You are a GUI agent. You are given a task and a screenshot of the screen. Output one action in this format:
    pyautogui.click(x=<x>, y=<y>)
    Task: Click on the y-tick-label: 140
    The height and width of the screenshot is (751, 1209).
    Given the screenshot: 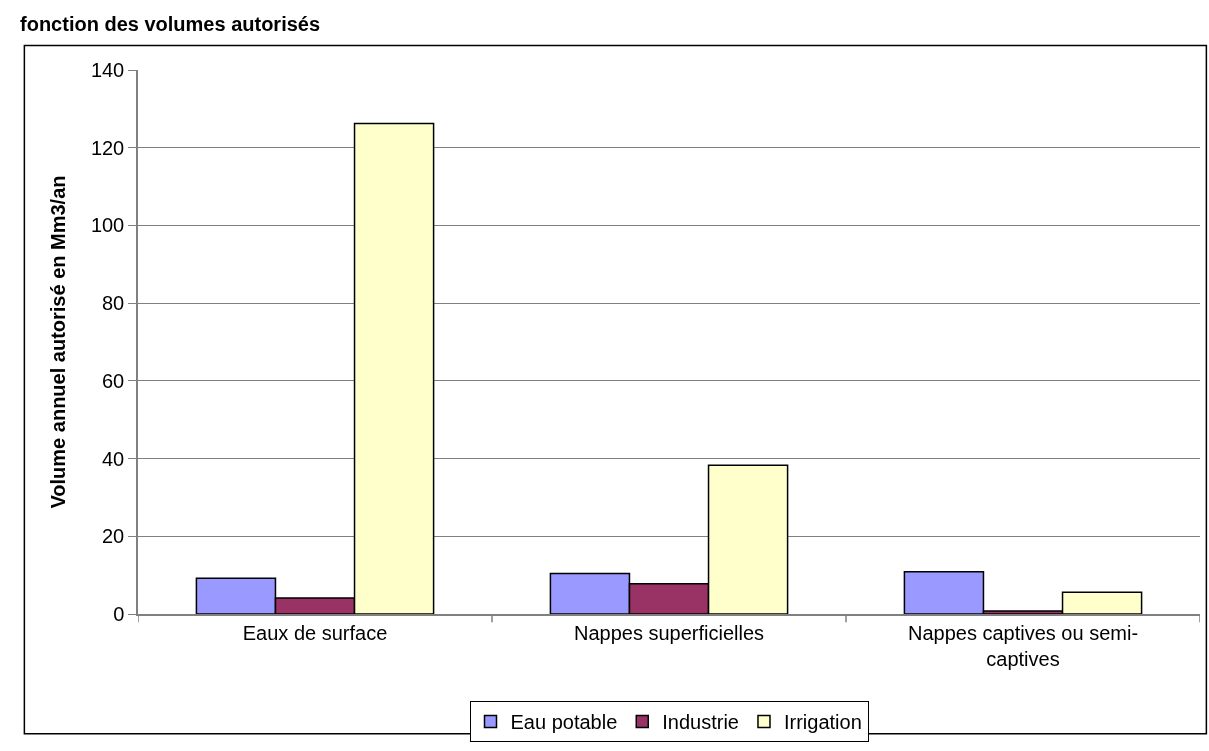 What is the action you would take?
    pyautogui.click(x=107, y=70)
    